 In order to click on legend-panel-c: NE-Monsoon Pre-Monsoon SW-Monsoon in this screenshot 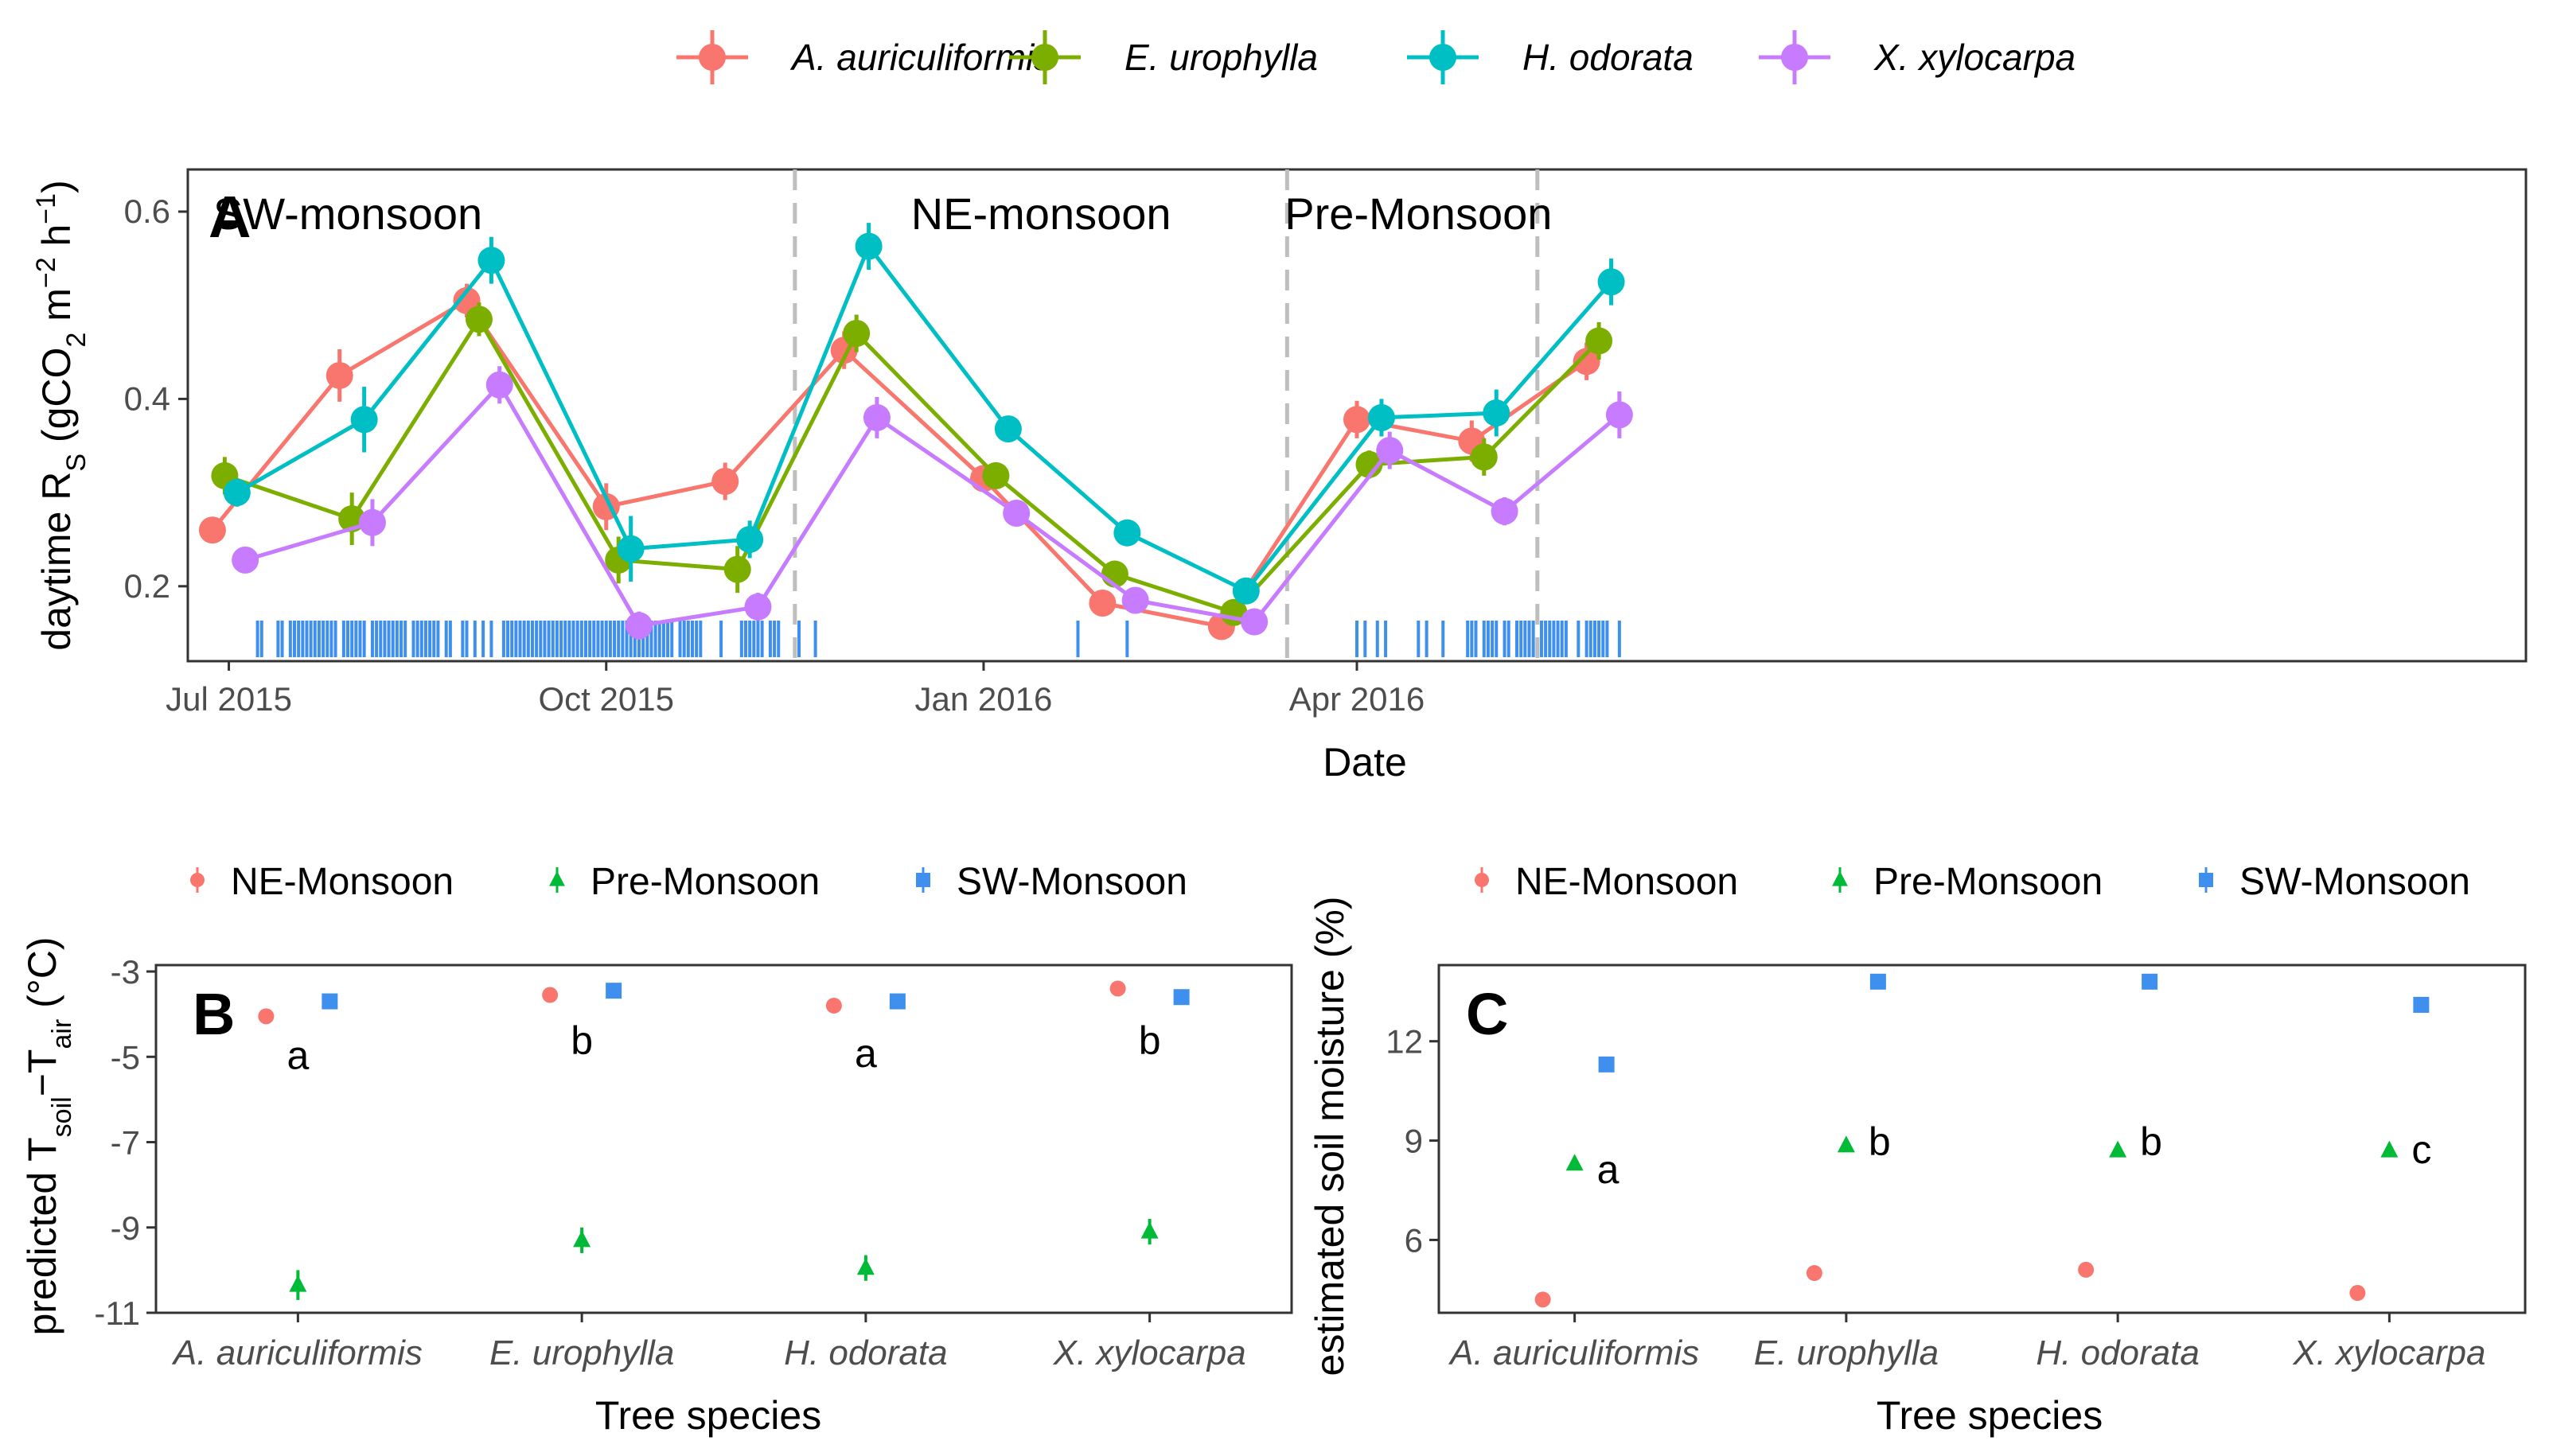, I will do `click(1972, 882)`.